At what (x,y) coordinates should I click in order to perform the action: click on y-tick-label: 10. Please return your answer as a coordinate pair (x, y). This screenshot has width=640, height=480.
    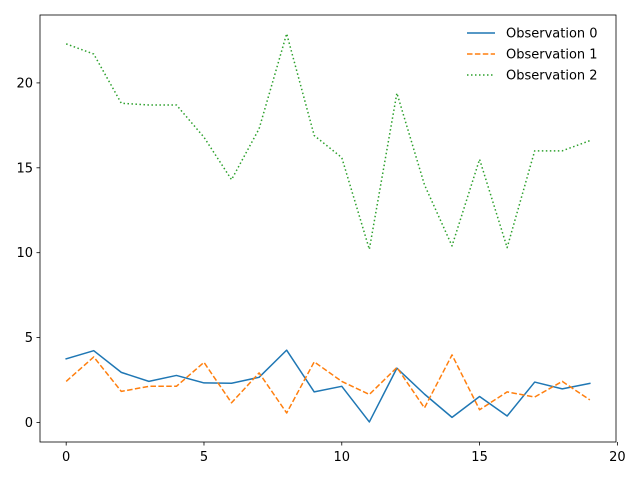
    Looking at the image, I should click on (24, 253).